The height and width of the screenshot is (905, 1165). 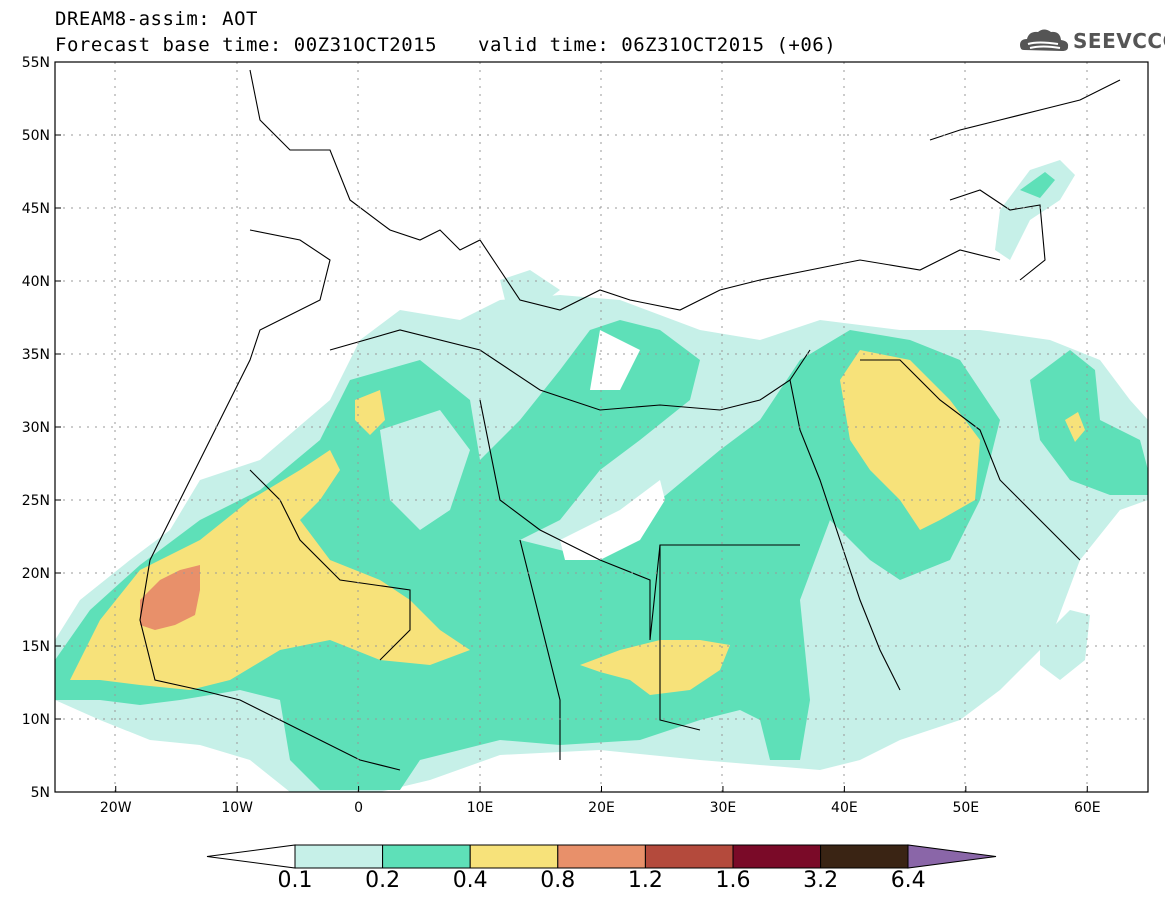 I want to click on lat-label-40N: 40N, so click(x=36, y=282).